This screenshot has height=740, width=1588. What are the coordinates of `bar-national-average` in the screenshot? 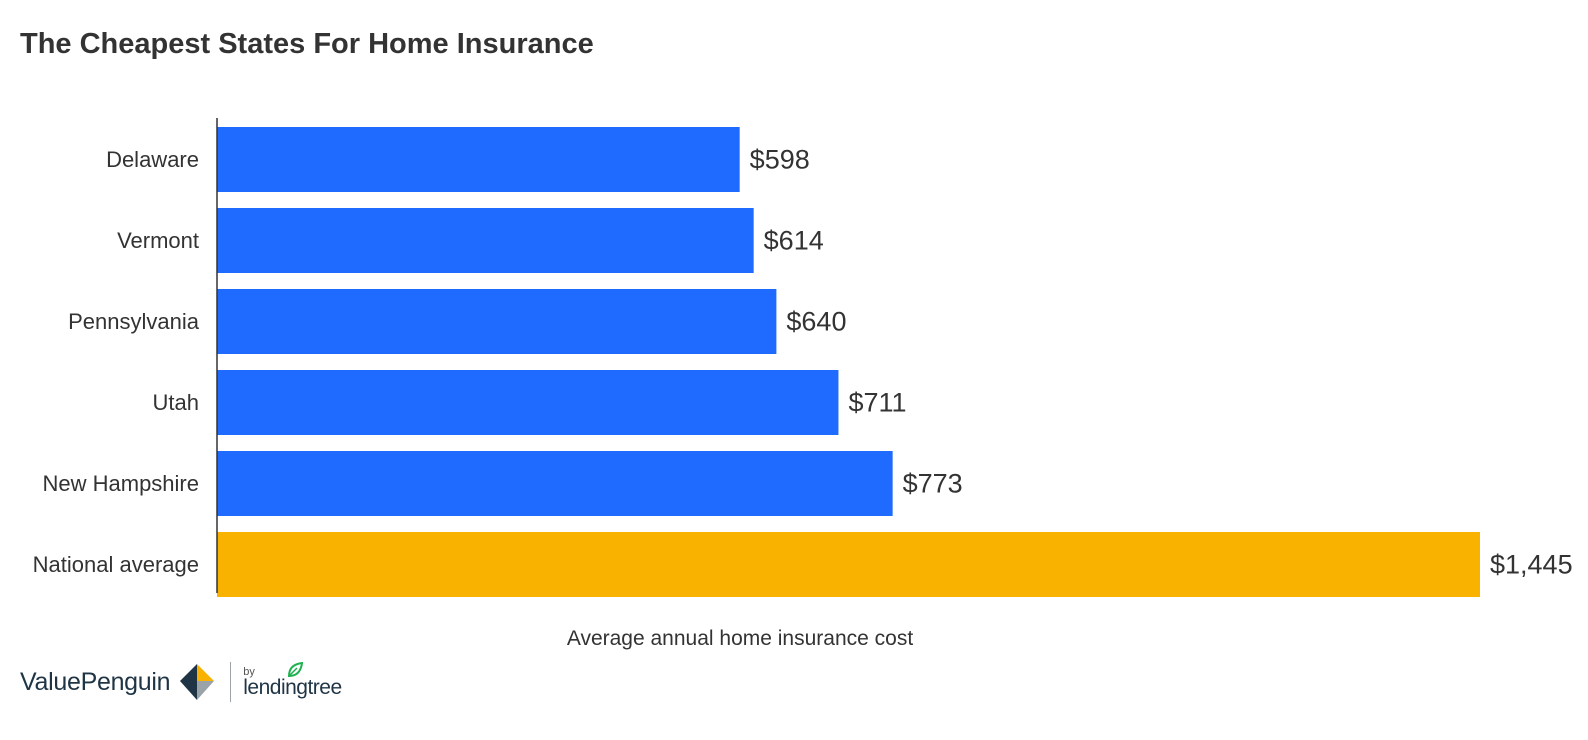 It's located at (848, 564).